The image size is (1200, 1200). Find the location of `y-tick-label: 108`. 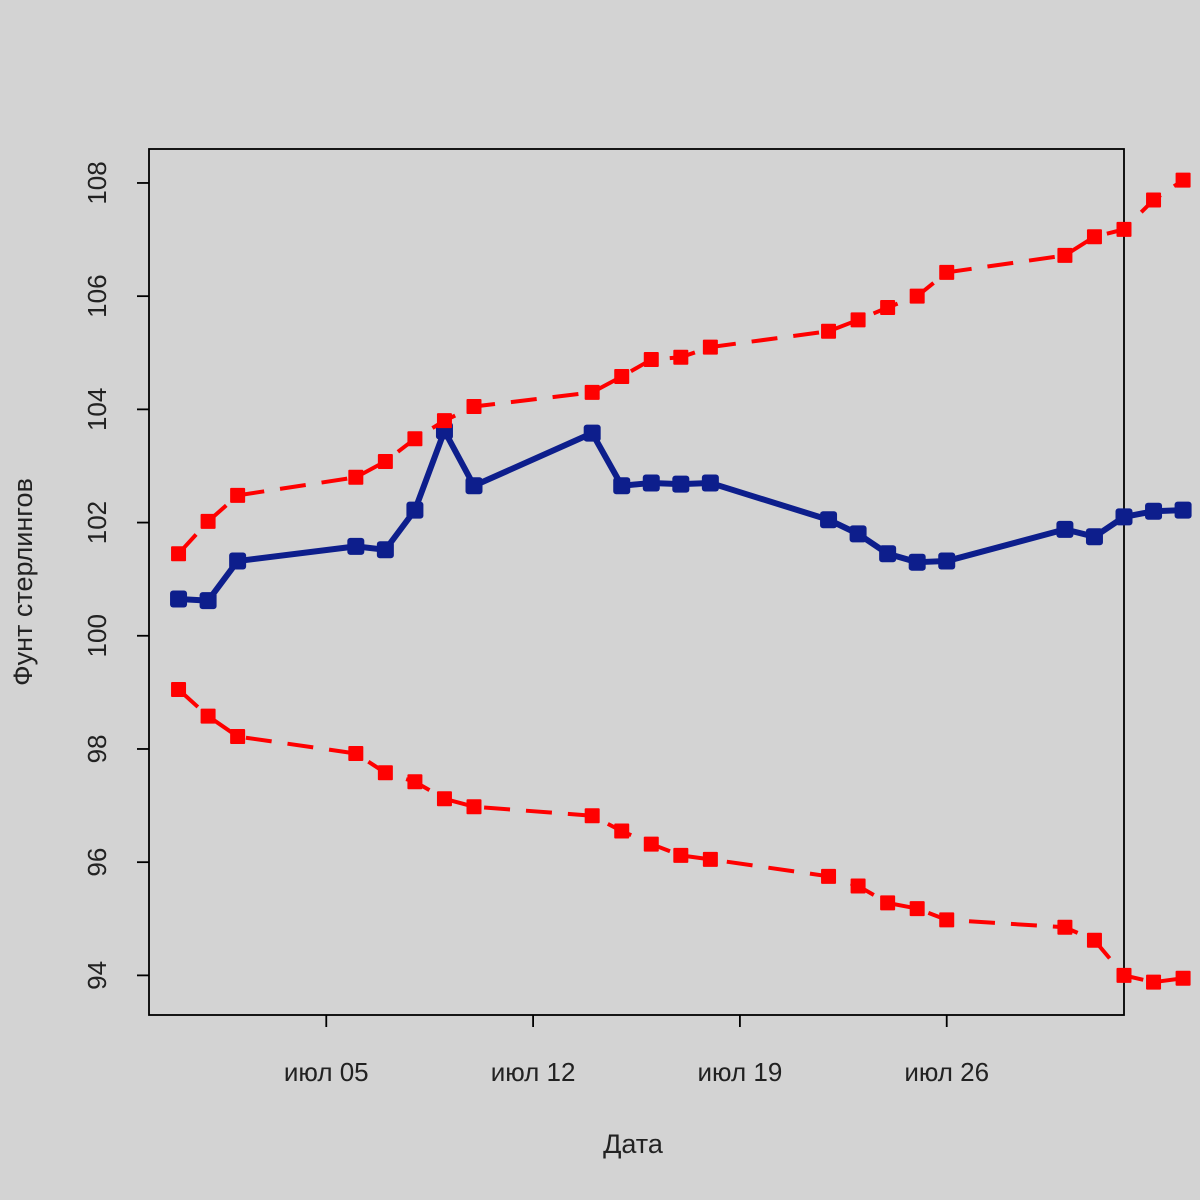

y-tick-label: 108 is located at coordinates (97, 182).